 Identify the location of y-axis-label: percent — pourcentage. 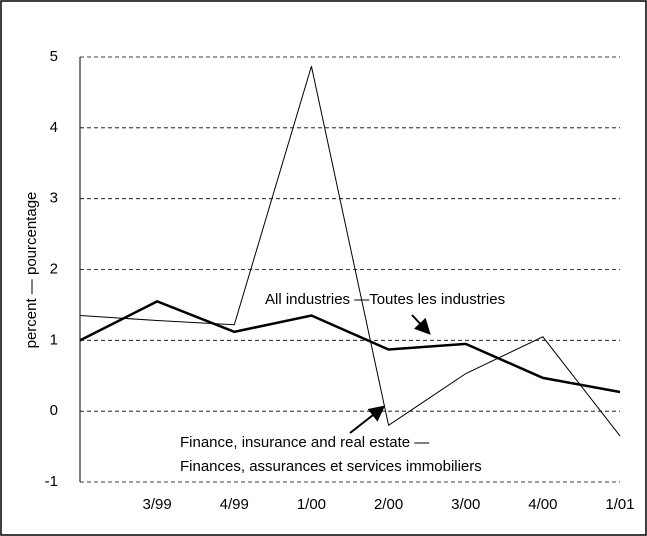
(31, 270).